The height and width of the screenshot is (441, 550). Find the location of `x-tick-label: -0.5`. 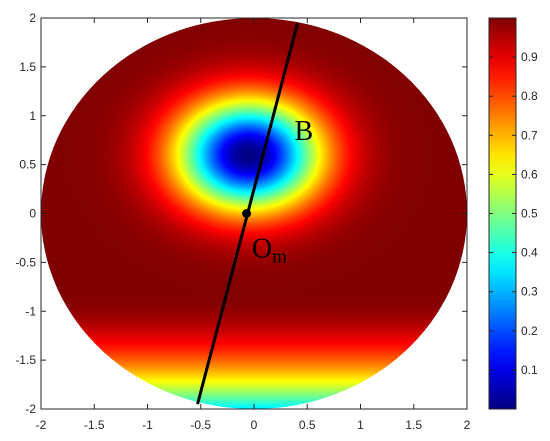

x-tick-label: -0.5 is located at coordinates (200, 425).